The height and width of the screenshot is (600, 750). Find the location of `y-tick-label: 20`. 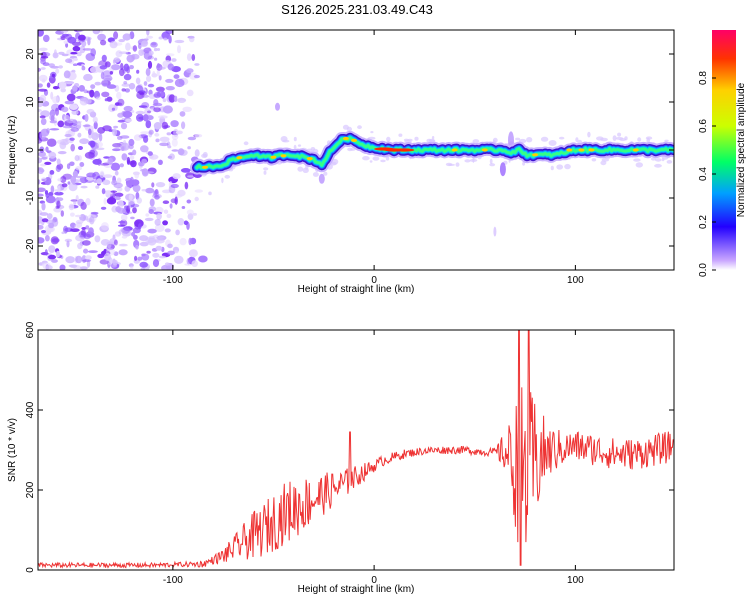

y-tick-label: 20 is located at coordinates (30, 54).